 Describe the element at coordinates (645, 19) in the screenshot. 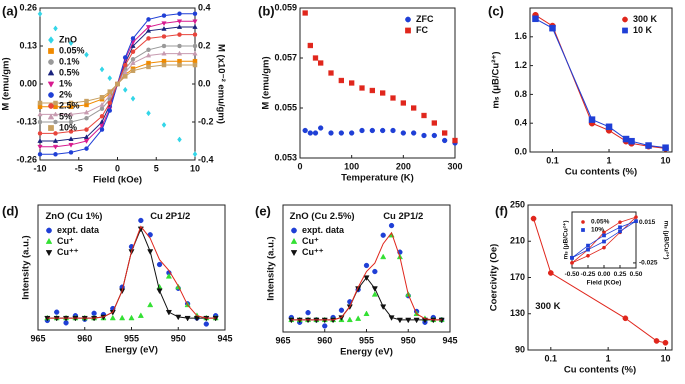

I see `legend-label: 300 K` at that location.